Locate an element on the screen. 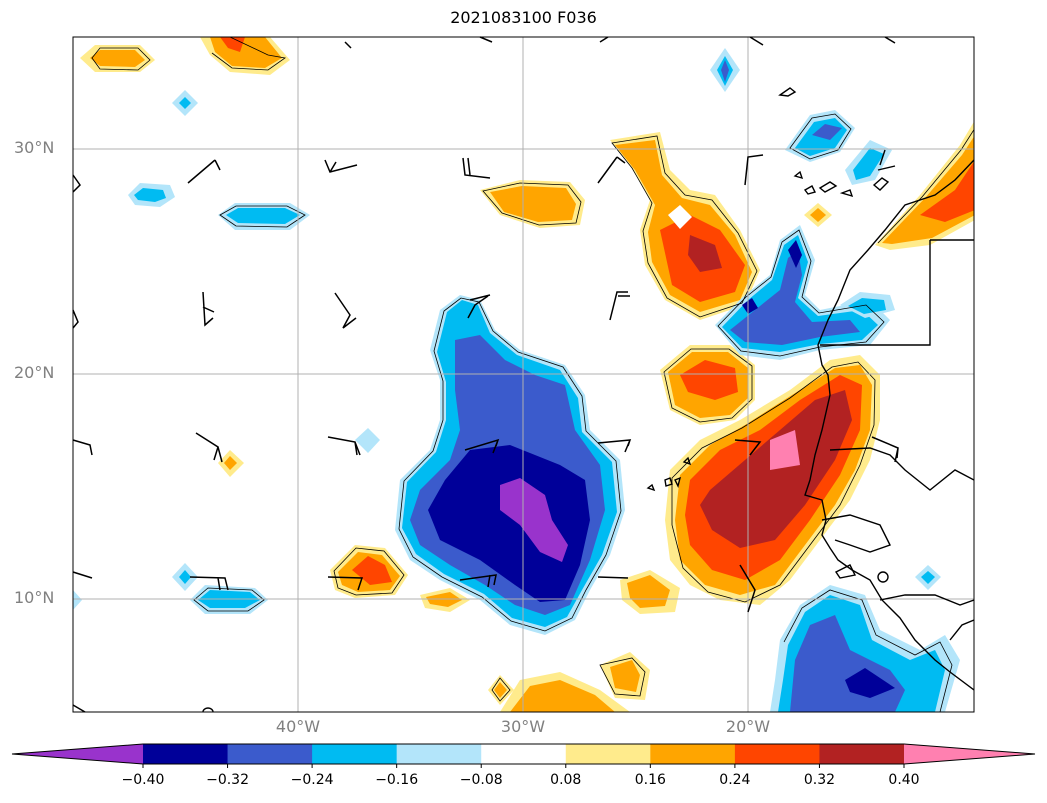  colorbar is located at coordinates (523, 755).